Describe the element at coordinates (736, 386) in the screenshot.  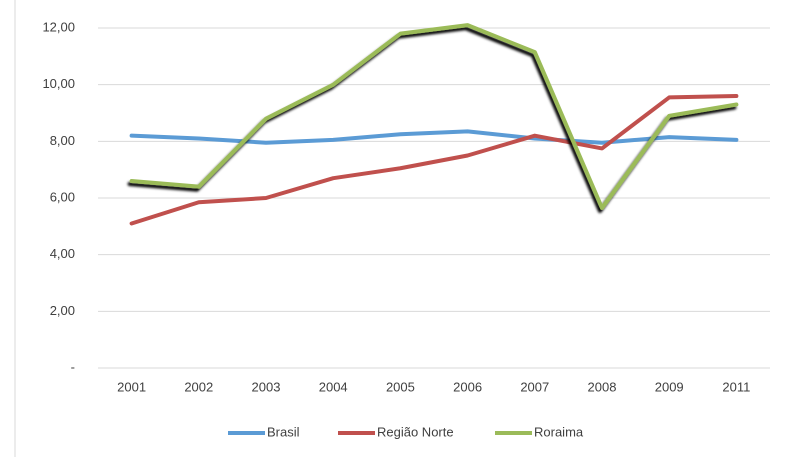
I see `x-tick-label: 2011` at that location.